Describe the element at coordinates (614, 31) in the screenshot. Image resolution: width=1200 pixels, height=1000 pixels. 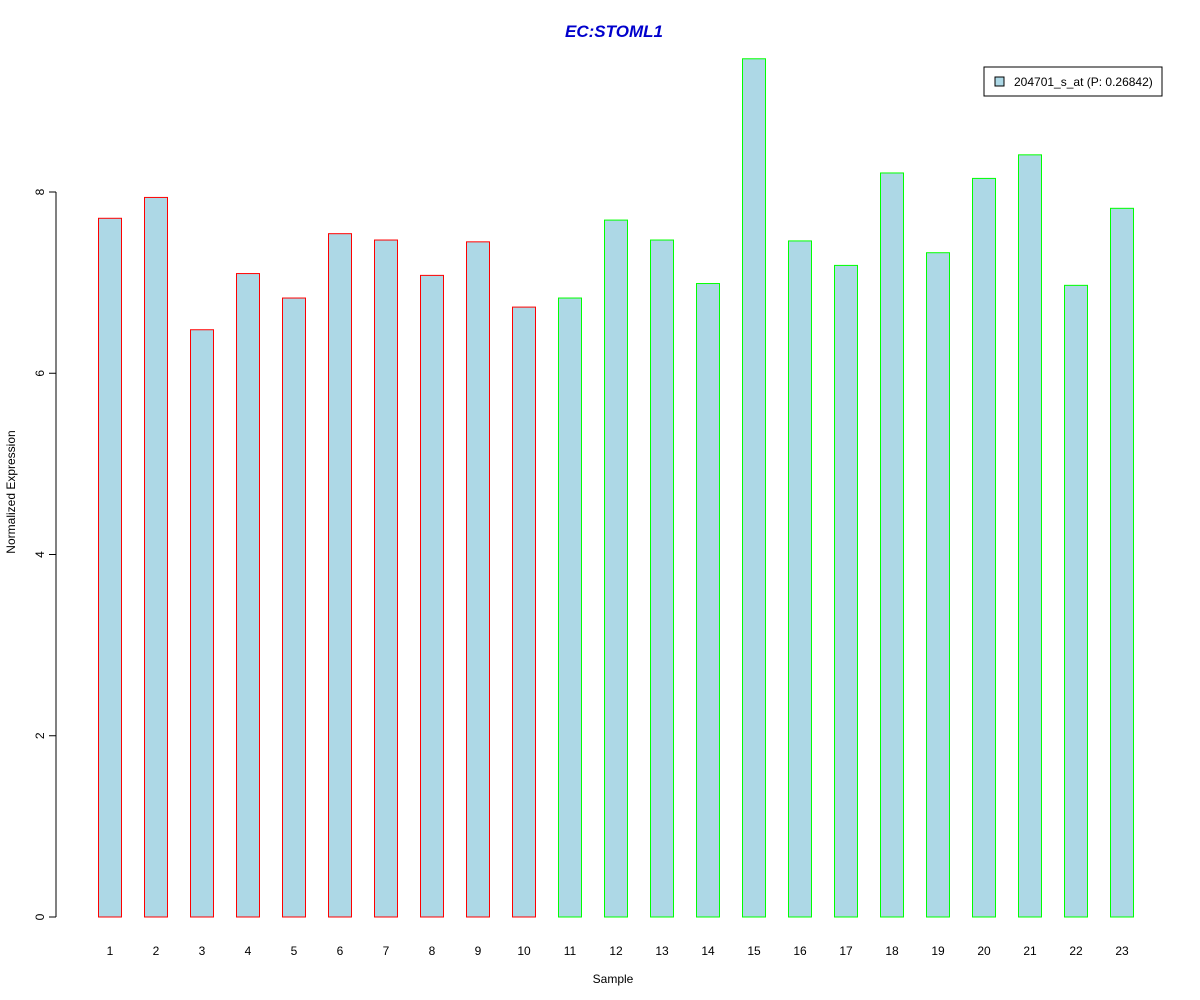
I see `chart-title: EC:STOML1` at that location.